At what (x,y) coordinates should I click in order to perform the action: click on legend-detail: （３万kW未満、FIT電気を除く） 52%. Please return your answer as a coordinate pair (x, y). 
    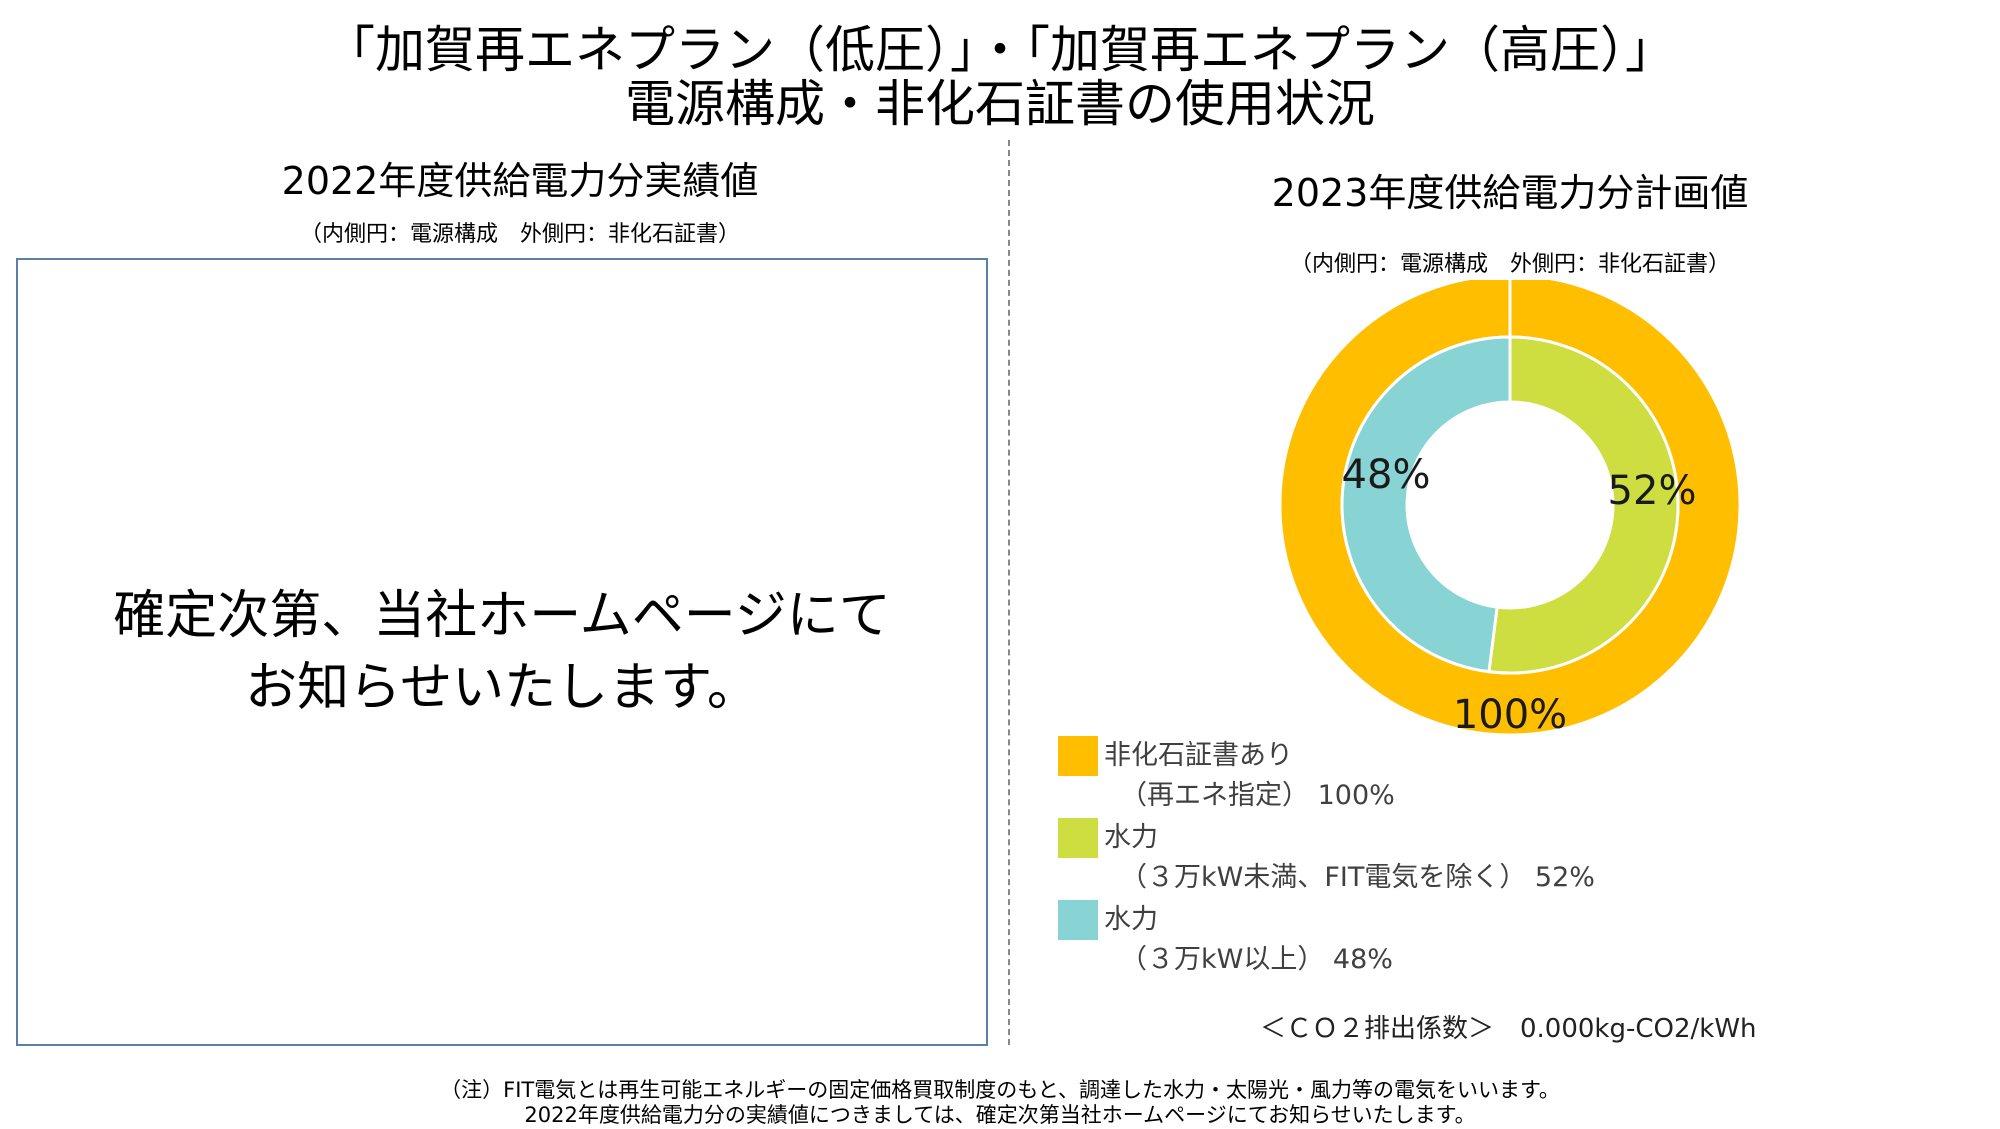
    Looking at the image, I should click on (1357, 877).